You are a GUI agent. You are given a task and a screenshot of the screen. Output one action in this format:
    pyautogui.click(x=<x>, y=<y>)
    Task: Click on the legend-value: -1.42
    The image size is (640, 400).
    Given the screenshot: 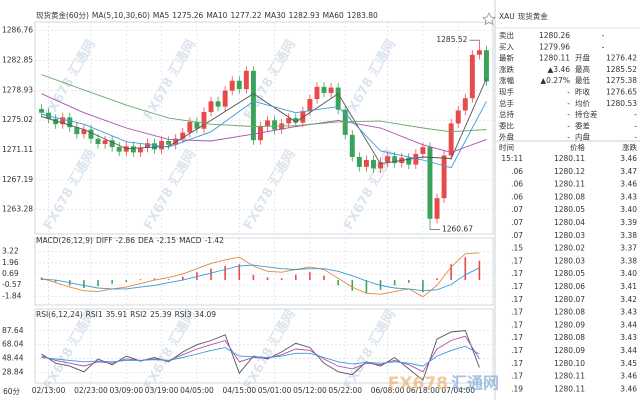 What is the action you would take?
    pyautogui.click(x=215, y=240)
    